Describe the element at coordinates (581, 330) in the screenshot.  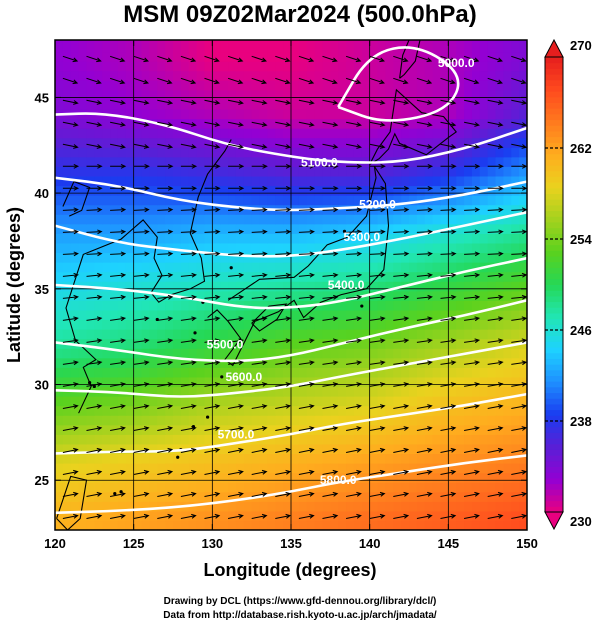
I see `colorbar-tick-label: 246` at that location.